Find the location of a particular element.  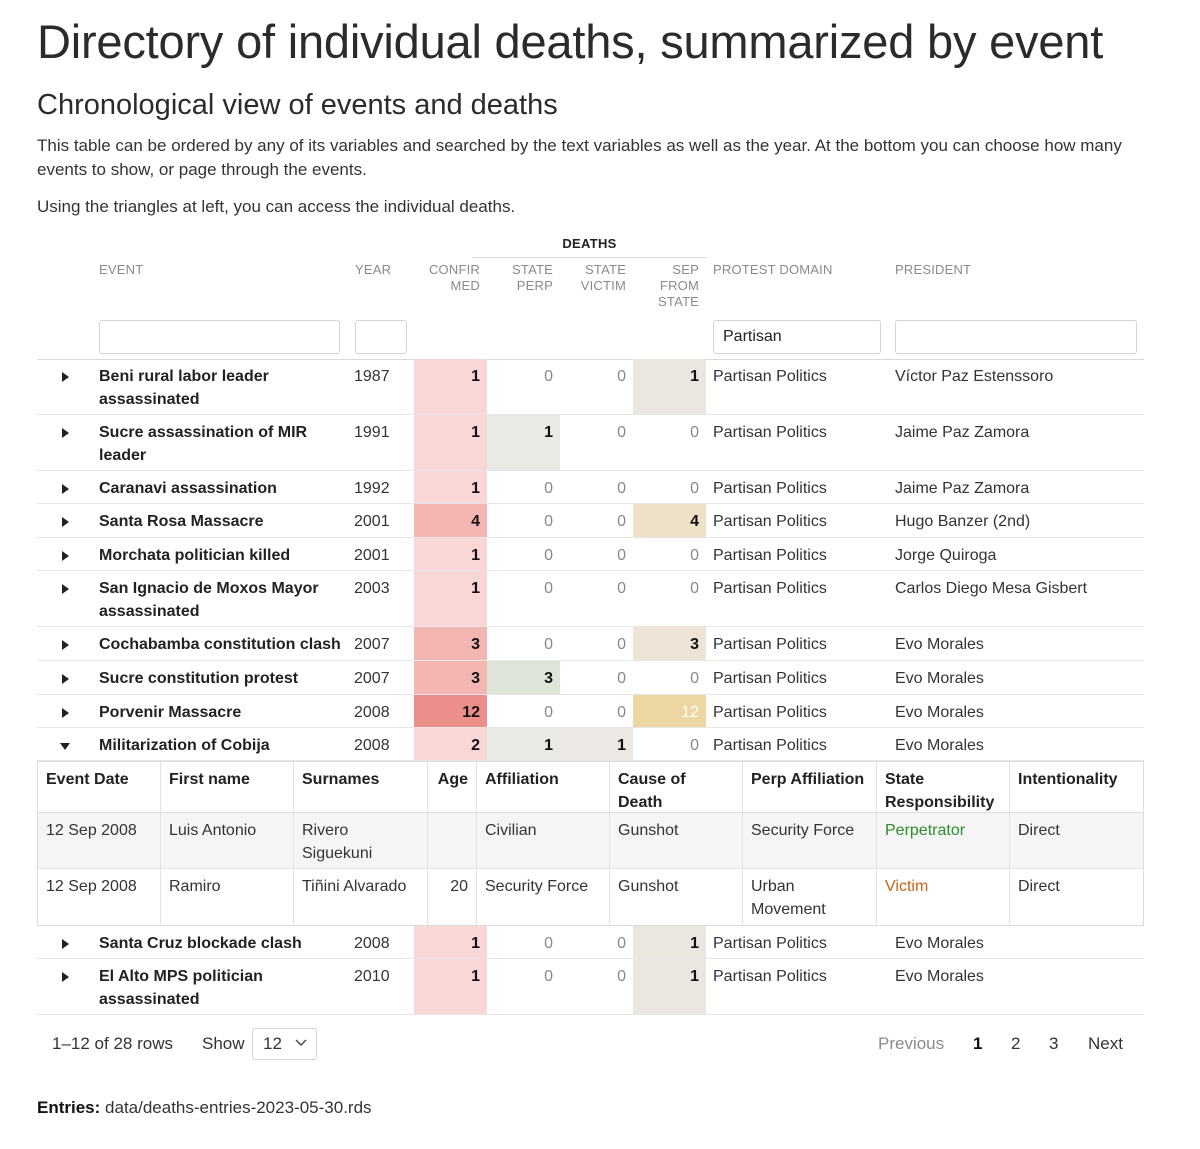

event-year: 1987 is located at coordinates (372, 376).